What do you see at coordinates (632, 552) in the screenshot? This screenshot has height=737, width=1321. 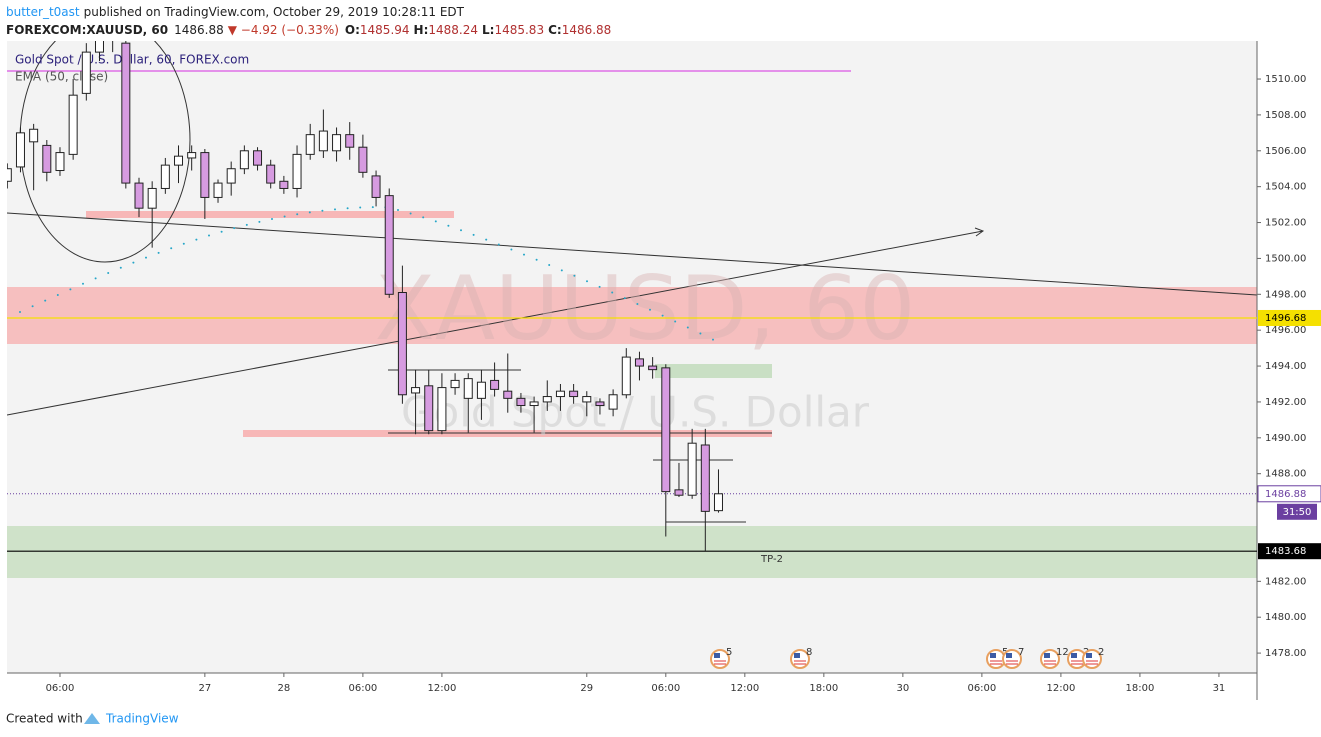 I see `target-zone` at bounding box center [632, 552].